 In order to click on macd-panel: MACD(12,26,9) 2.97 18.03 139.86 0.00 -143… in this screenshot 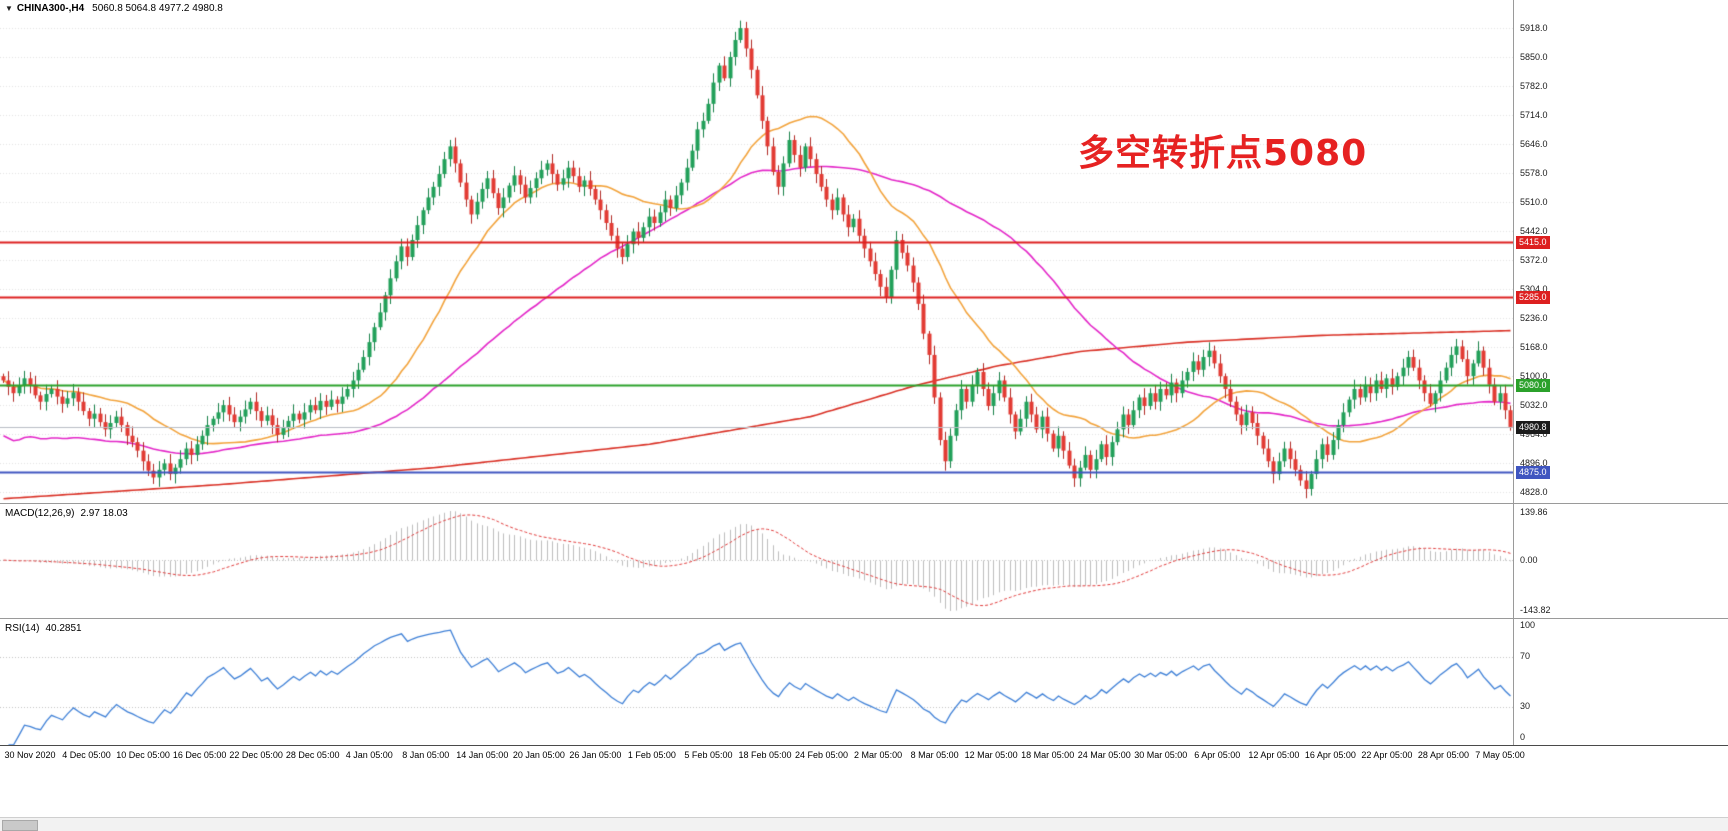, I will do `click(864, 561)`.